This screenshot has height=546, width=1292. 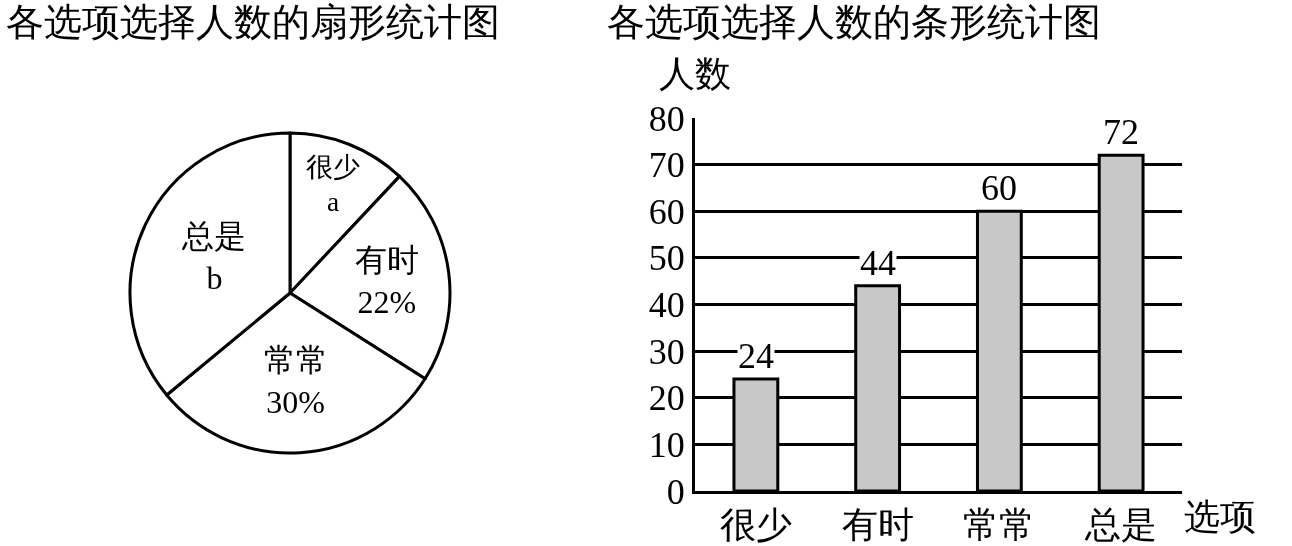 I want to click on data-label: 24, so click(x=756, y=356).